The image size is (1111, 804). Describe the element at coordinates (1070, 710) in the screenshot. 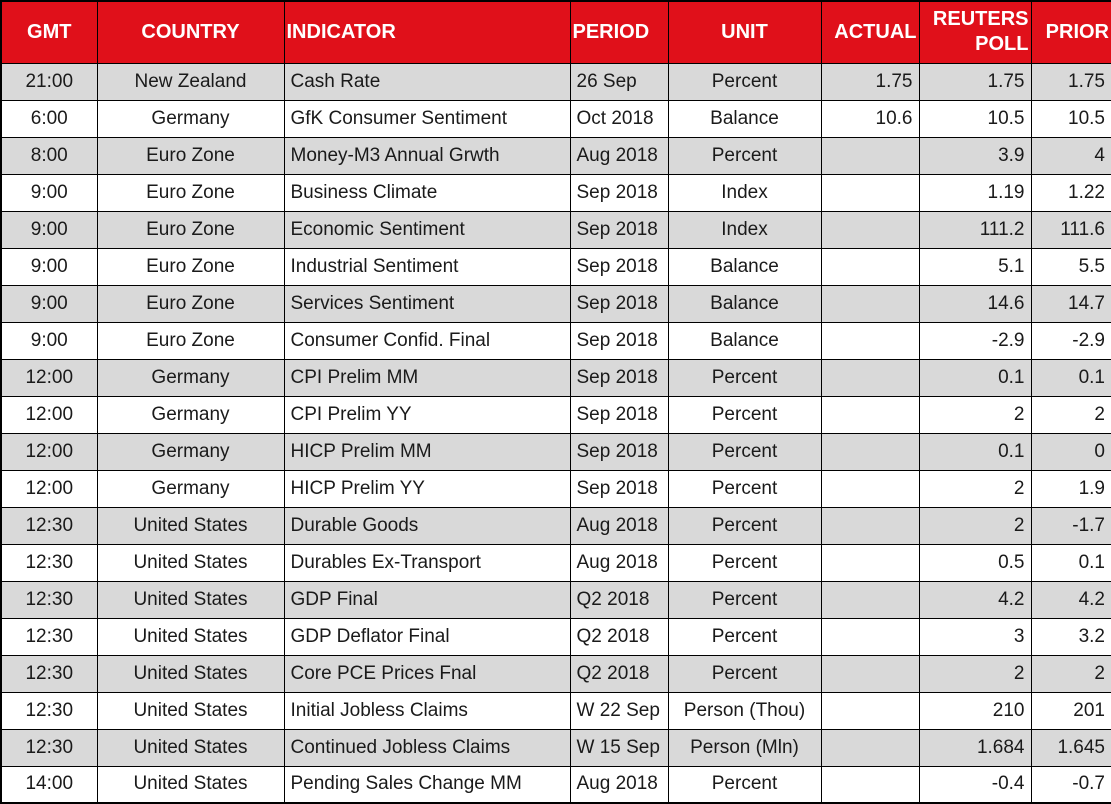

I see `cell-prior: 201` at that location.